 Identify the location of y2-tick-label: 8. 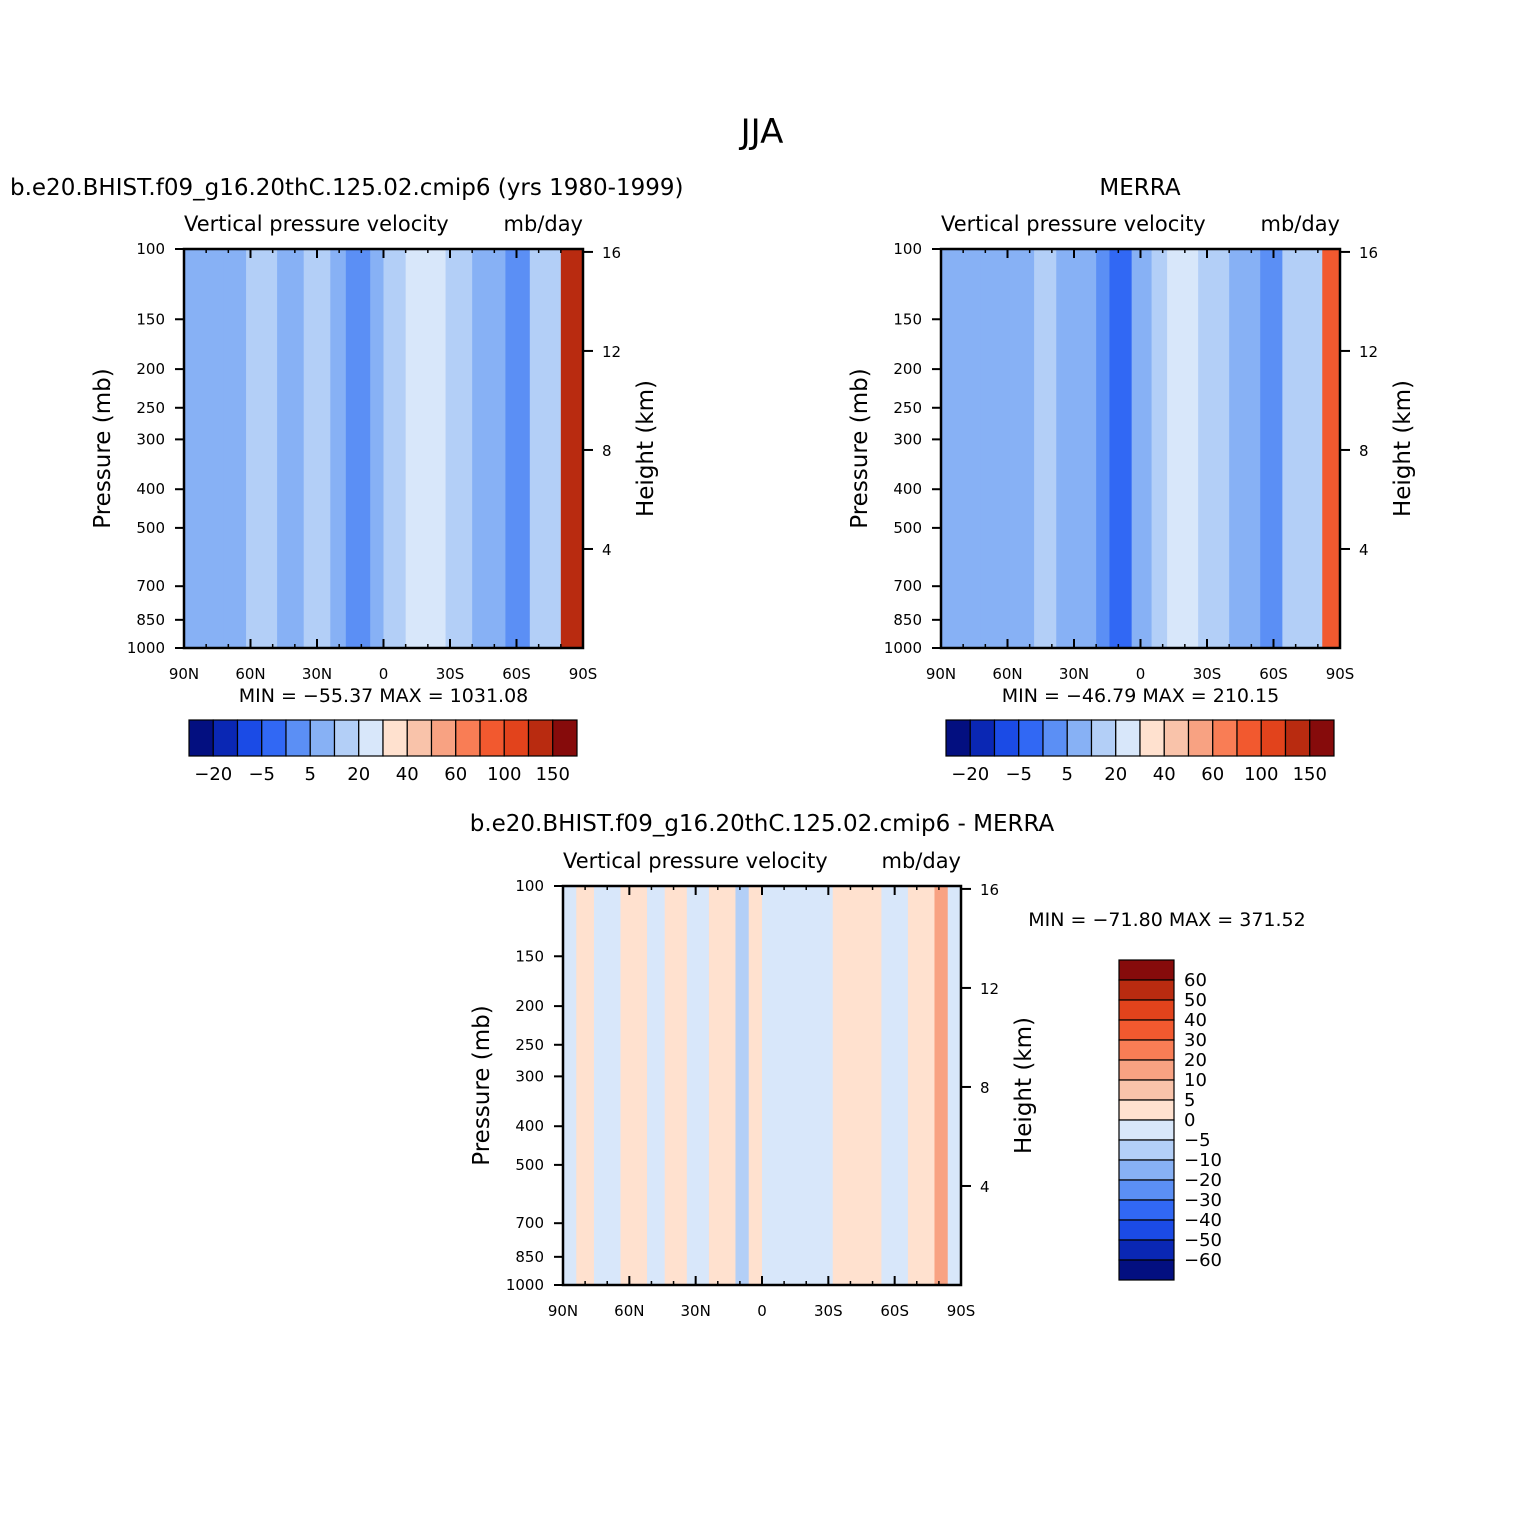
(1364, 451).